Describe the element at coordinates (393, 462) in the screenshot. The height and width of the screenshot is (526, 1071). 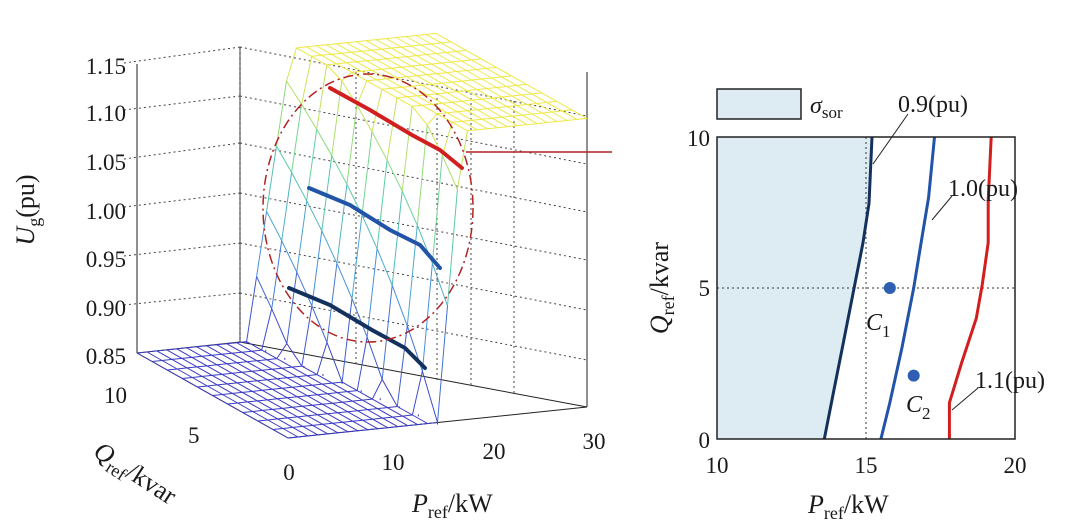
I see `p-tick-10: 10` at that location.